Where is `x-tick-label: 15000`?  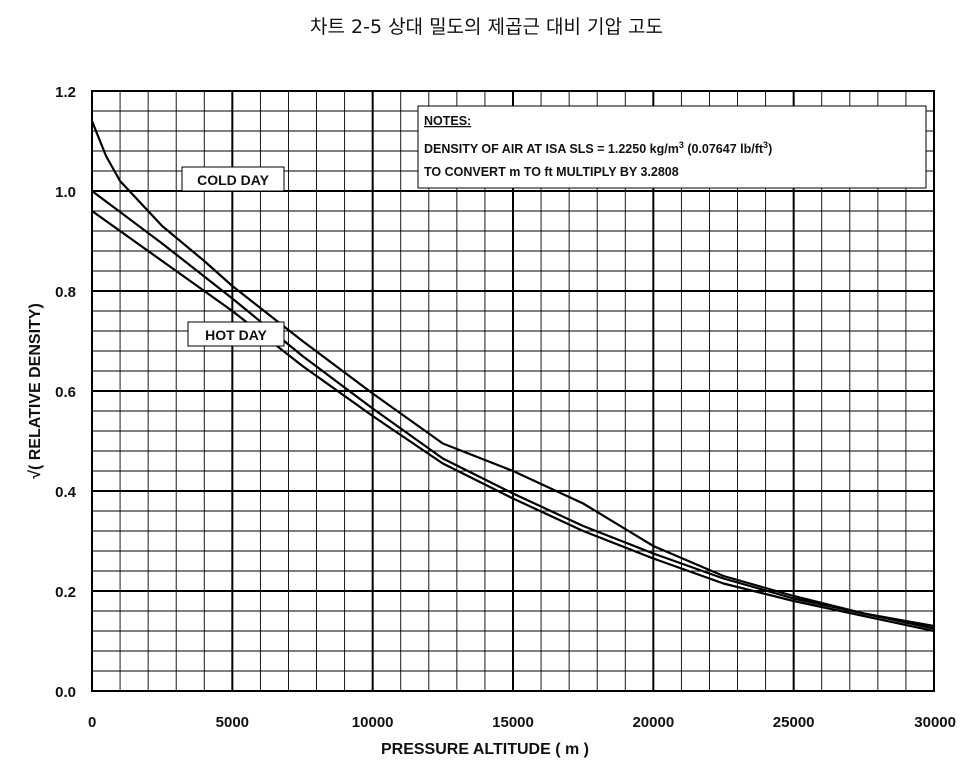
x-tick-label: 15000 is located at coordinates (513, 722).